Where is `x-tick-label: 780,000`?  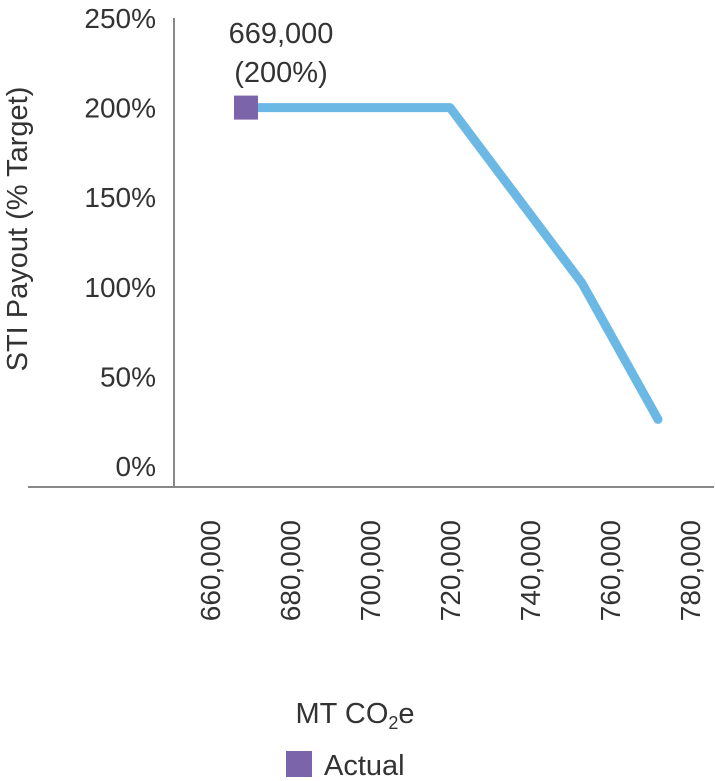 x-tick-label: 780,000 is located at coordinates (690, 570).